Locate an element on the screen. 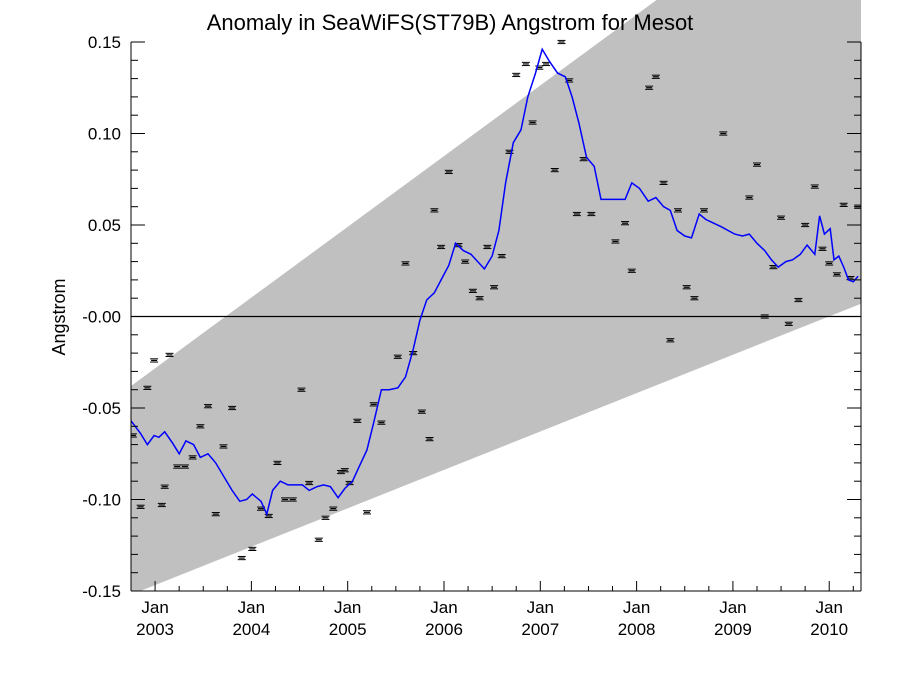 This screenshot has height=675, width=900. y-tick-label: -0.10 is located at coordinates (101, 500).